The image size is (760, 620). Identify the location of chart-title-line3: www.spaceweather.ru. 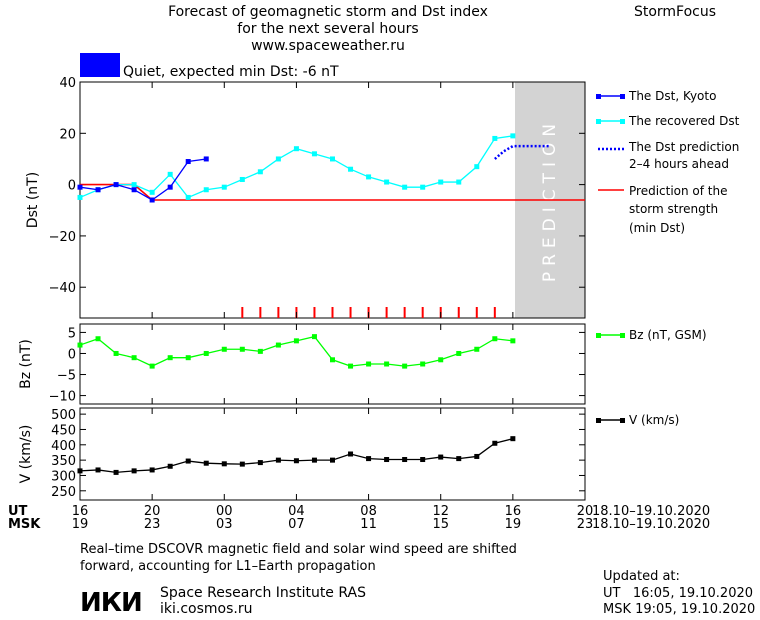
(328, 46).